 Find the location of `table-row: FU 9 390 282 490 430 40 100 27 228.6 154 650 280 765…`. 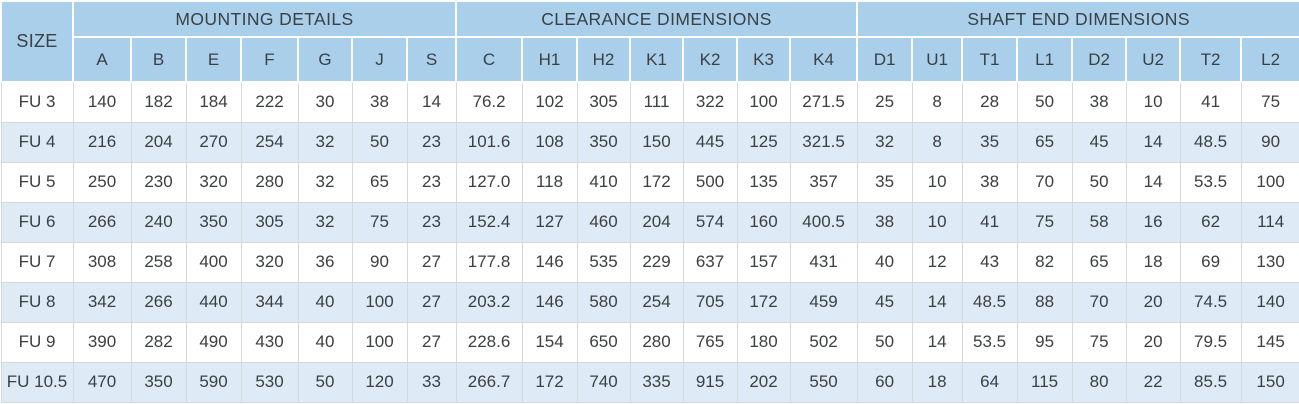

table-row: FU 9 390 282 490 430 40 100 27 228.6 154 650 280 765… is located at coordinates (649, 342).